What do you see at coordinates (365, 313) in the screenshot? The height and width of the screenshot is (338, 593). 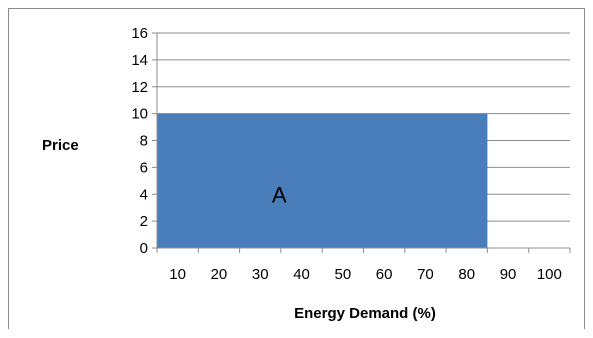 I see `x-axis-label: Energy Demand (%)` at bounding box center [365, 313].